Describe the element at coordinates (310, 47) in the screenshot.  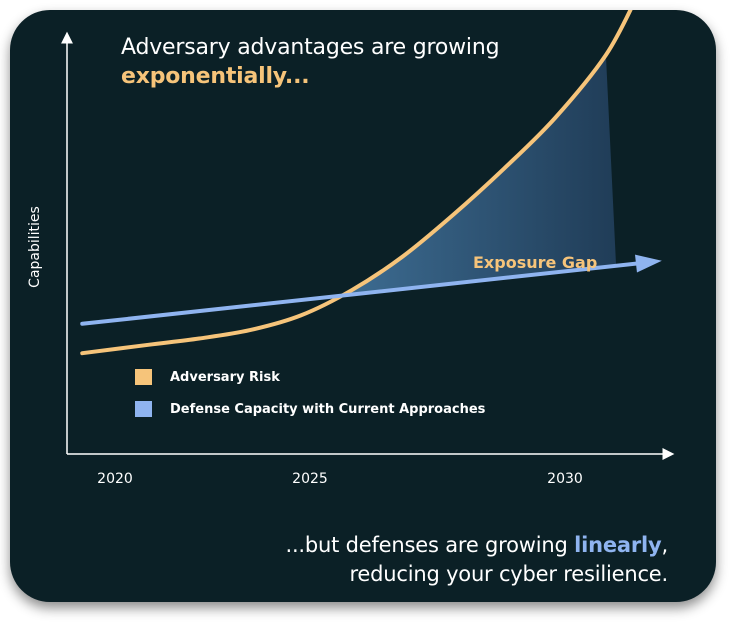
I see `headline-line1: Adversary advantages are growing` at that location.